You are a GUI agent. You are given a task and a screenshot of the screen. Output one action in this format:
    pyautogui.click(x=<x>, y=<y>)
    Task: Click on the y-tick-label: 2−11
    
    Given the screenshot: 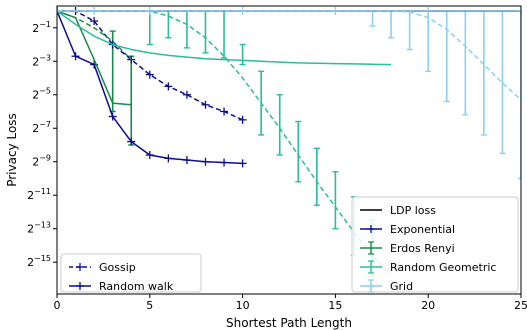 What is the action you would take?
    pyautogui.click(x=39, y=194)
    